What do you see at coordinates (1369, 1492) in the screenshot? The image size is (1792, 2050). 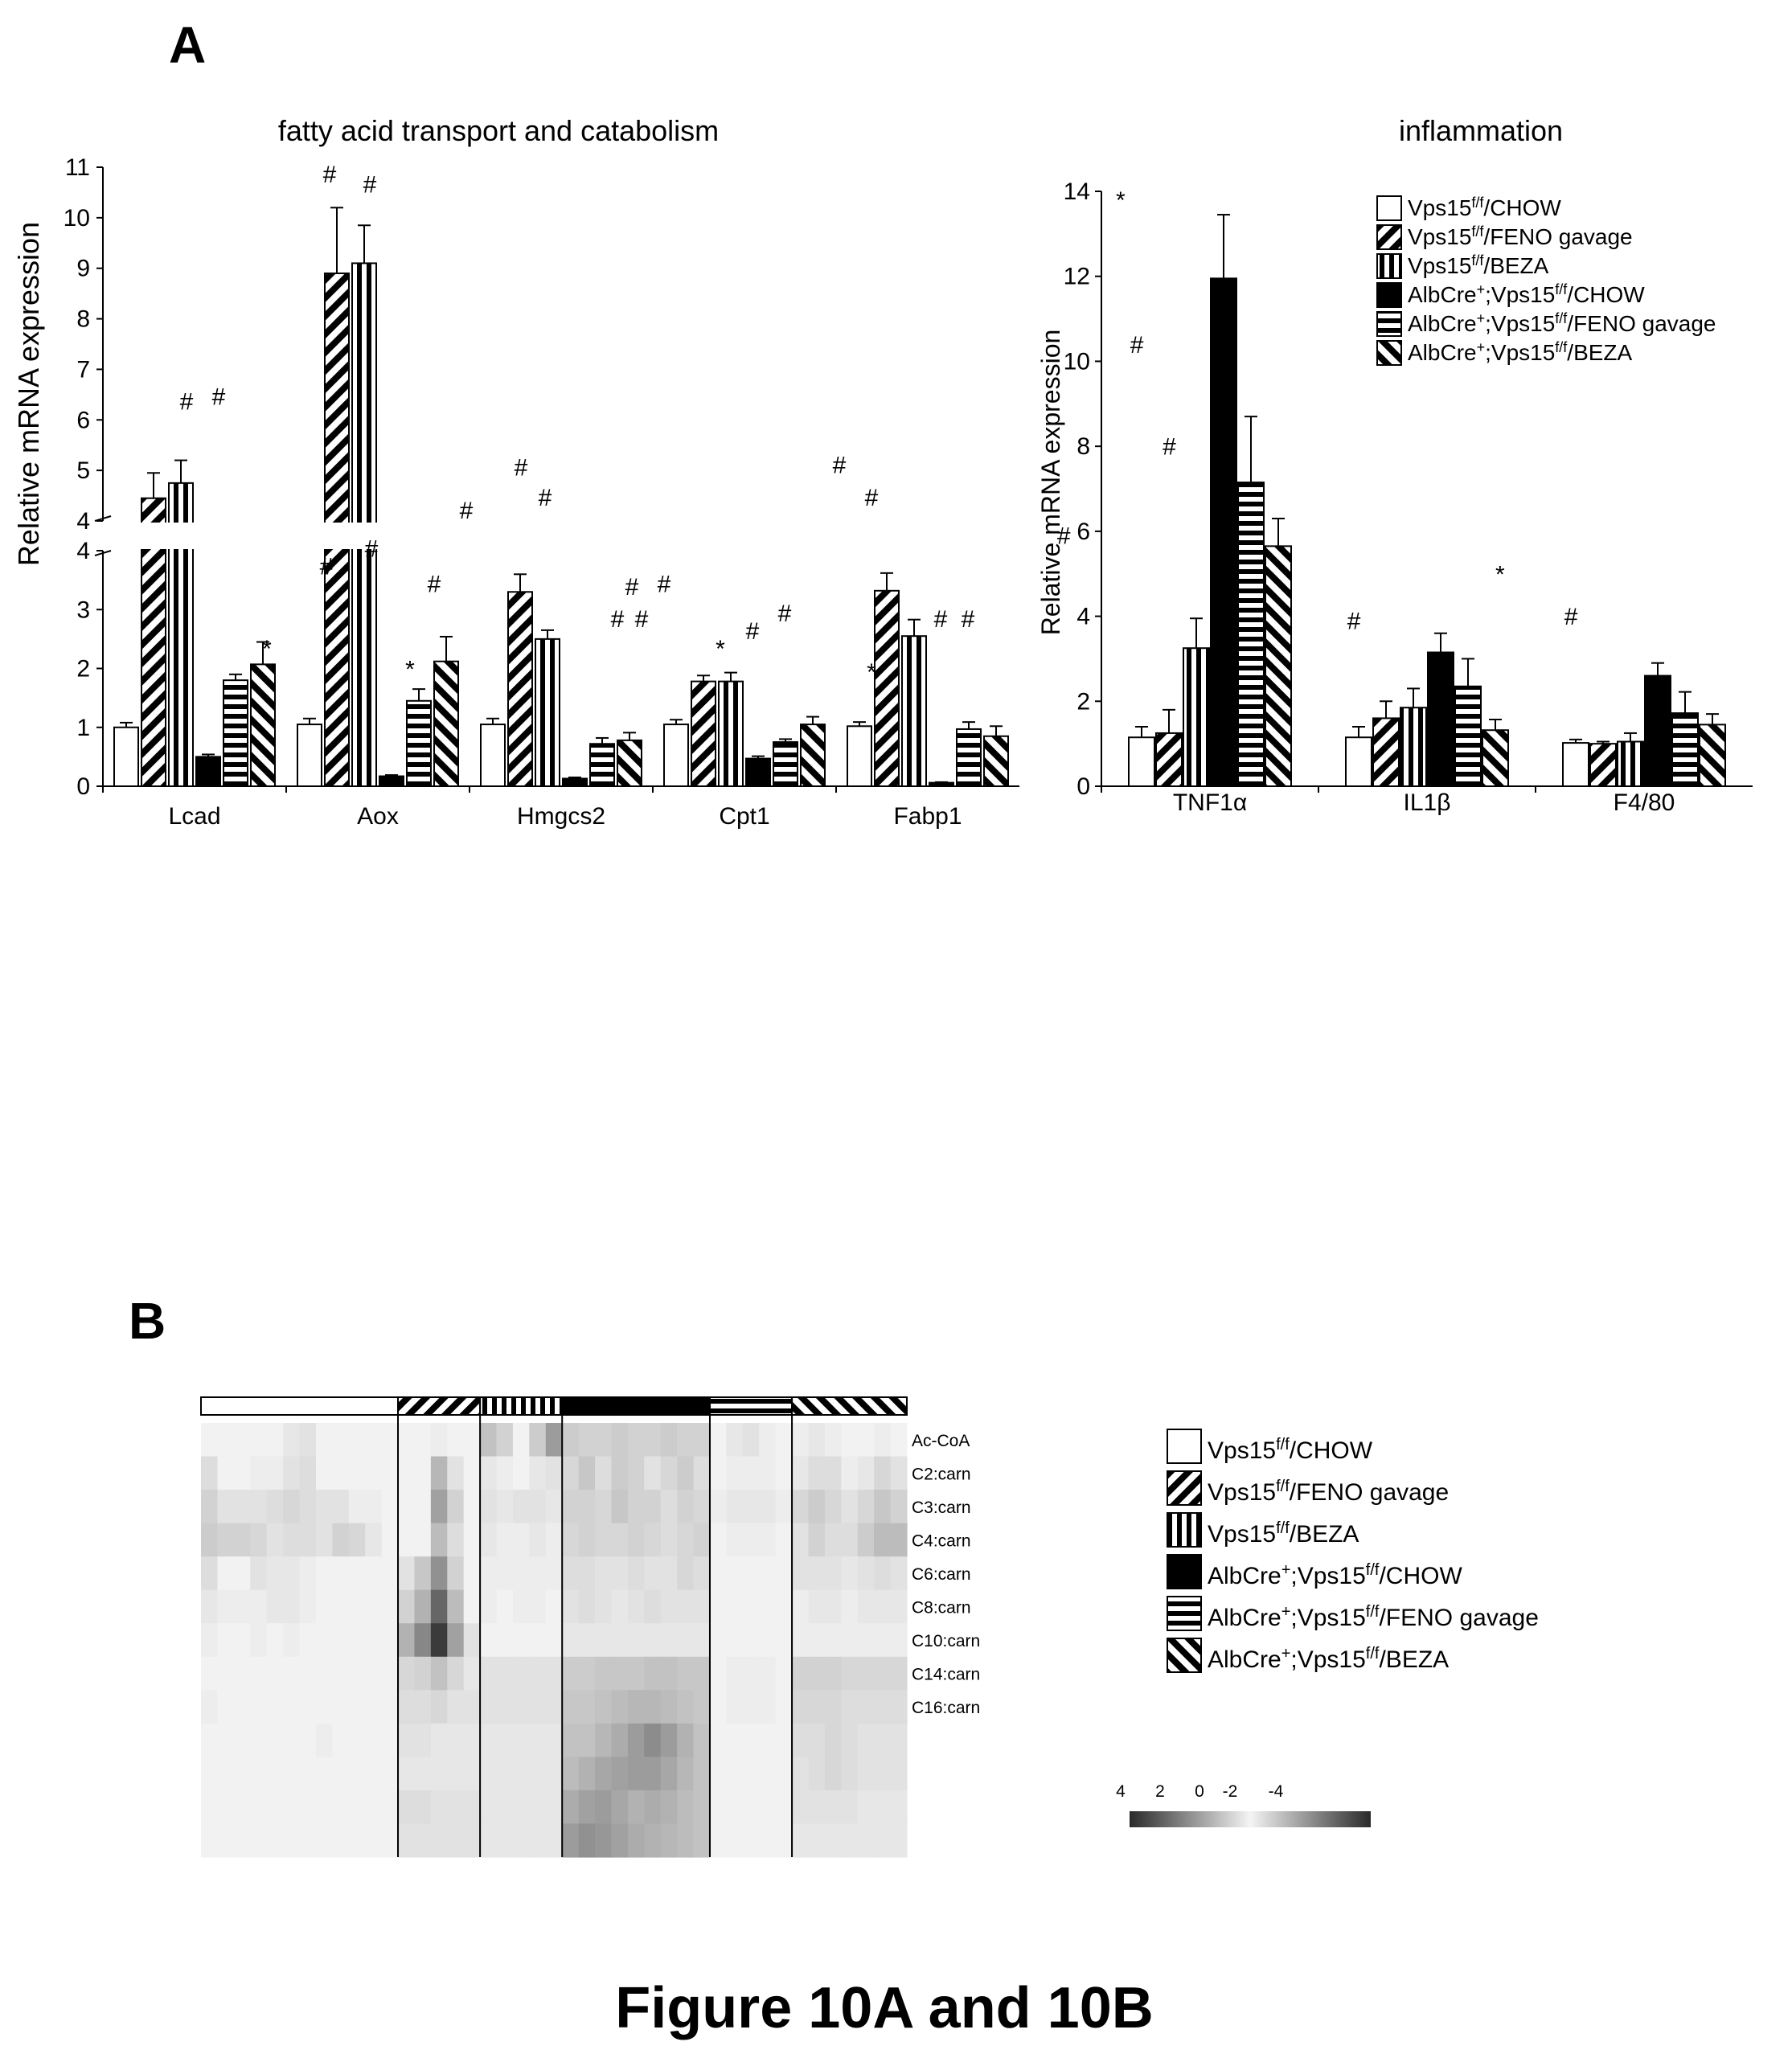 I see `legend-text: /FENO gavage` at bounding box center [1369, 1492].